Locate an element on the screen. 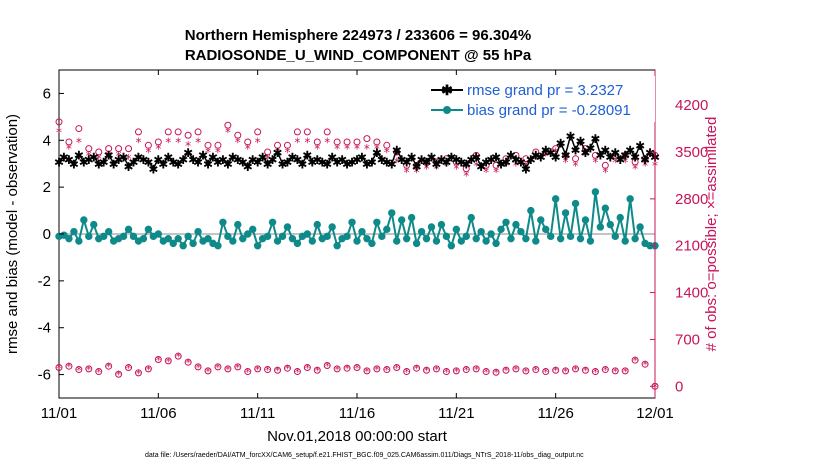  y-tick-label: -4 is located at coordinates (44, 328).